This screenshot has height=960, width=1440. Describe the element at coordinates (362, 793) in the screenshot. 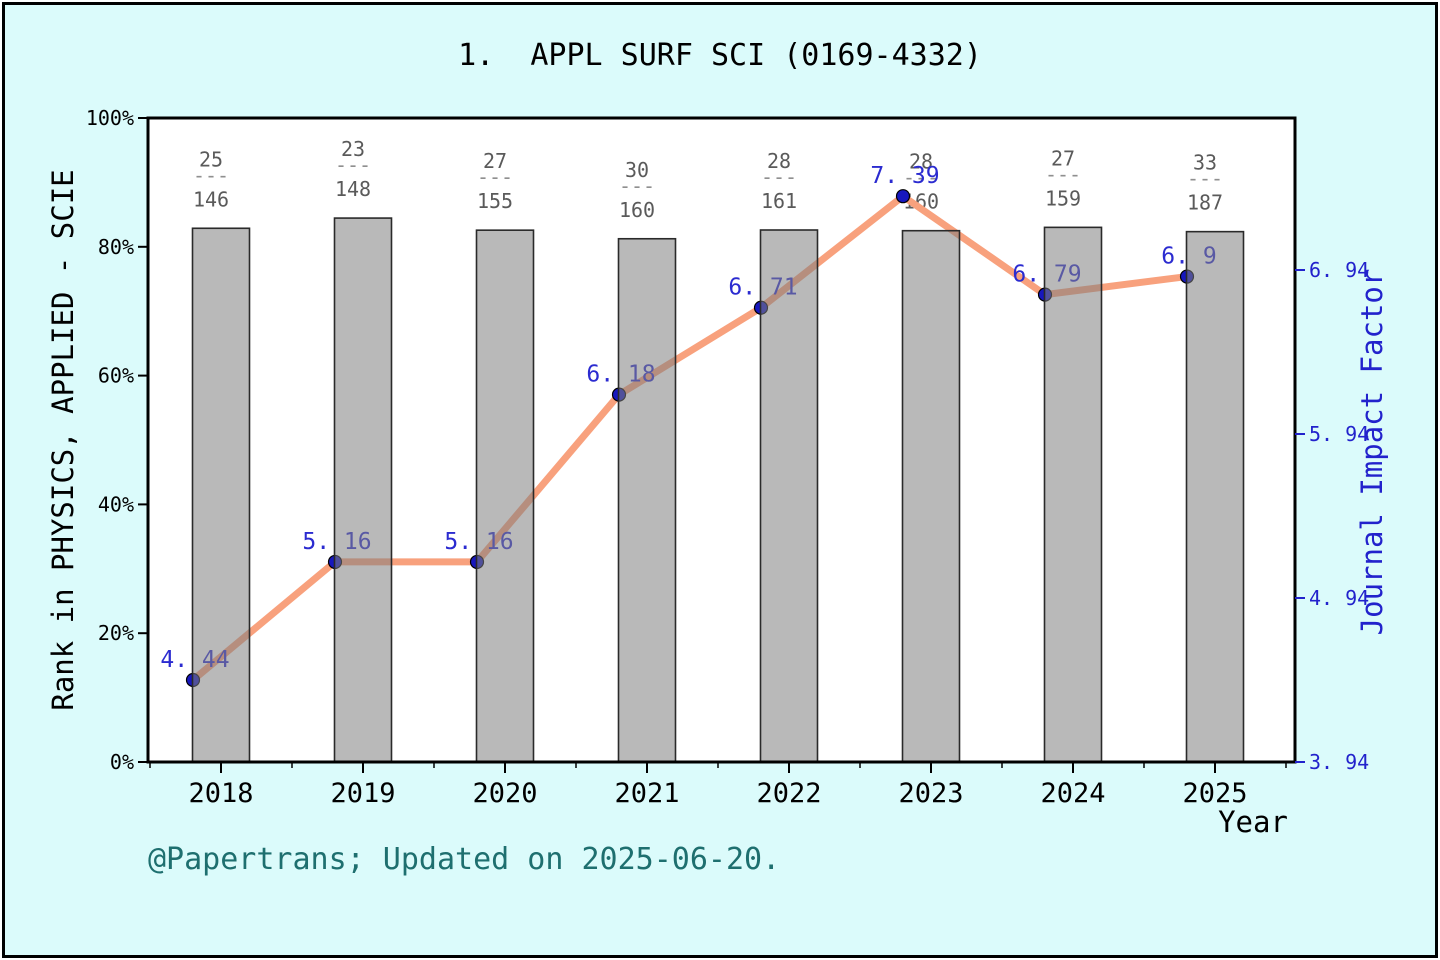

I see `x-tick-label-2019: 2019` at that location.